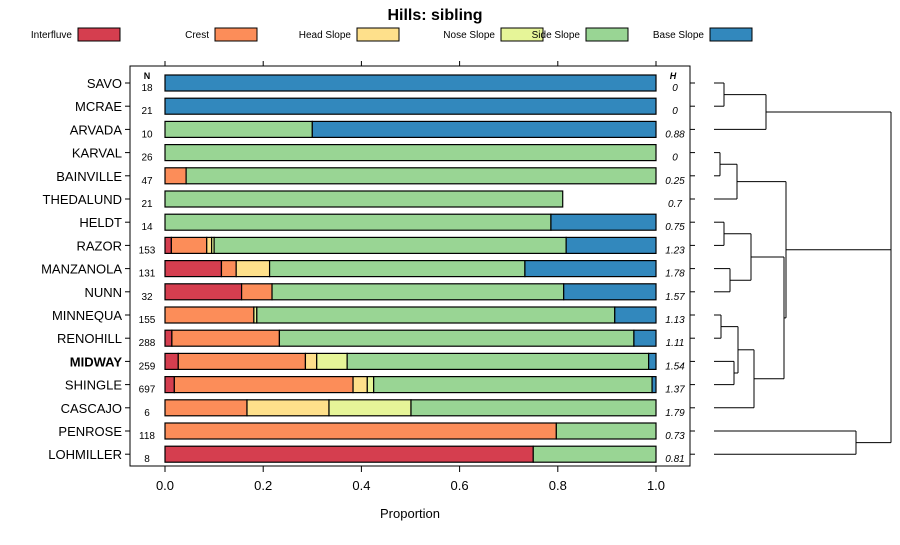 This screenshot has height=545, width=900. Describe the element at coordinates (675, 366) in the screenshot. I see `h-value-midway: 1.54` at that location.